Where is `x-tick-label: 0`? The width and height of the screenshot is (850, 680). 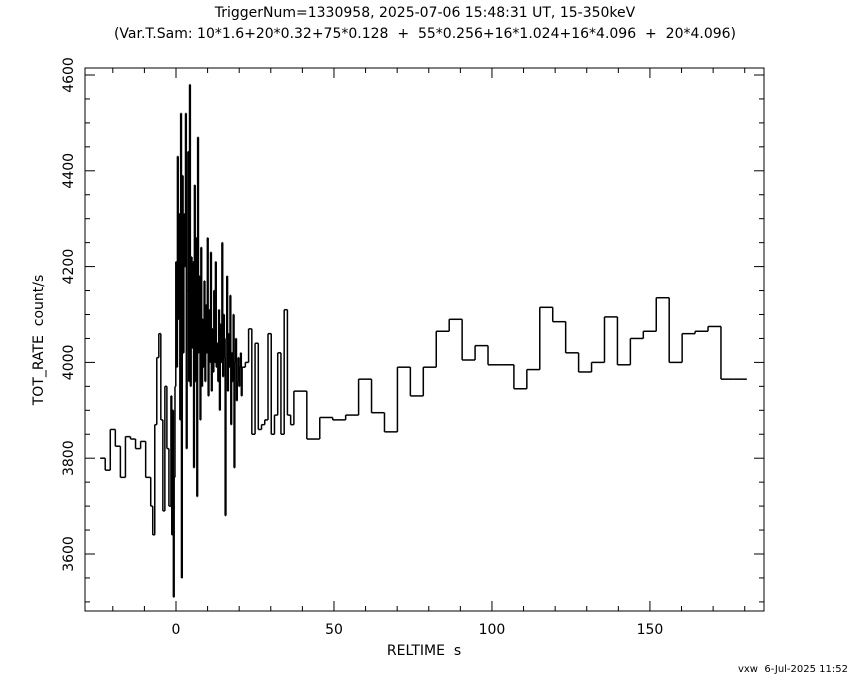
x-tick-label: 0 is located at coordinates (176, 630).